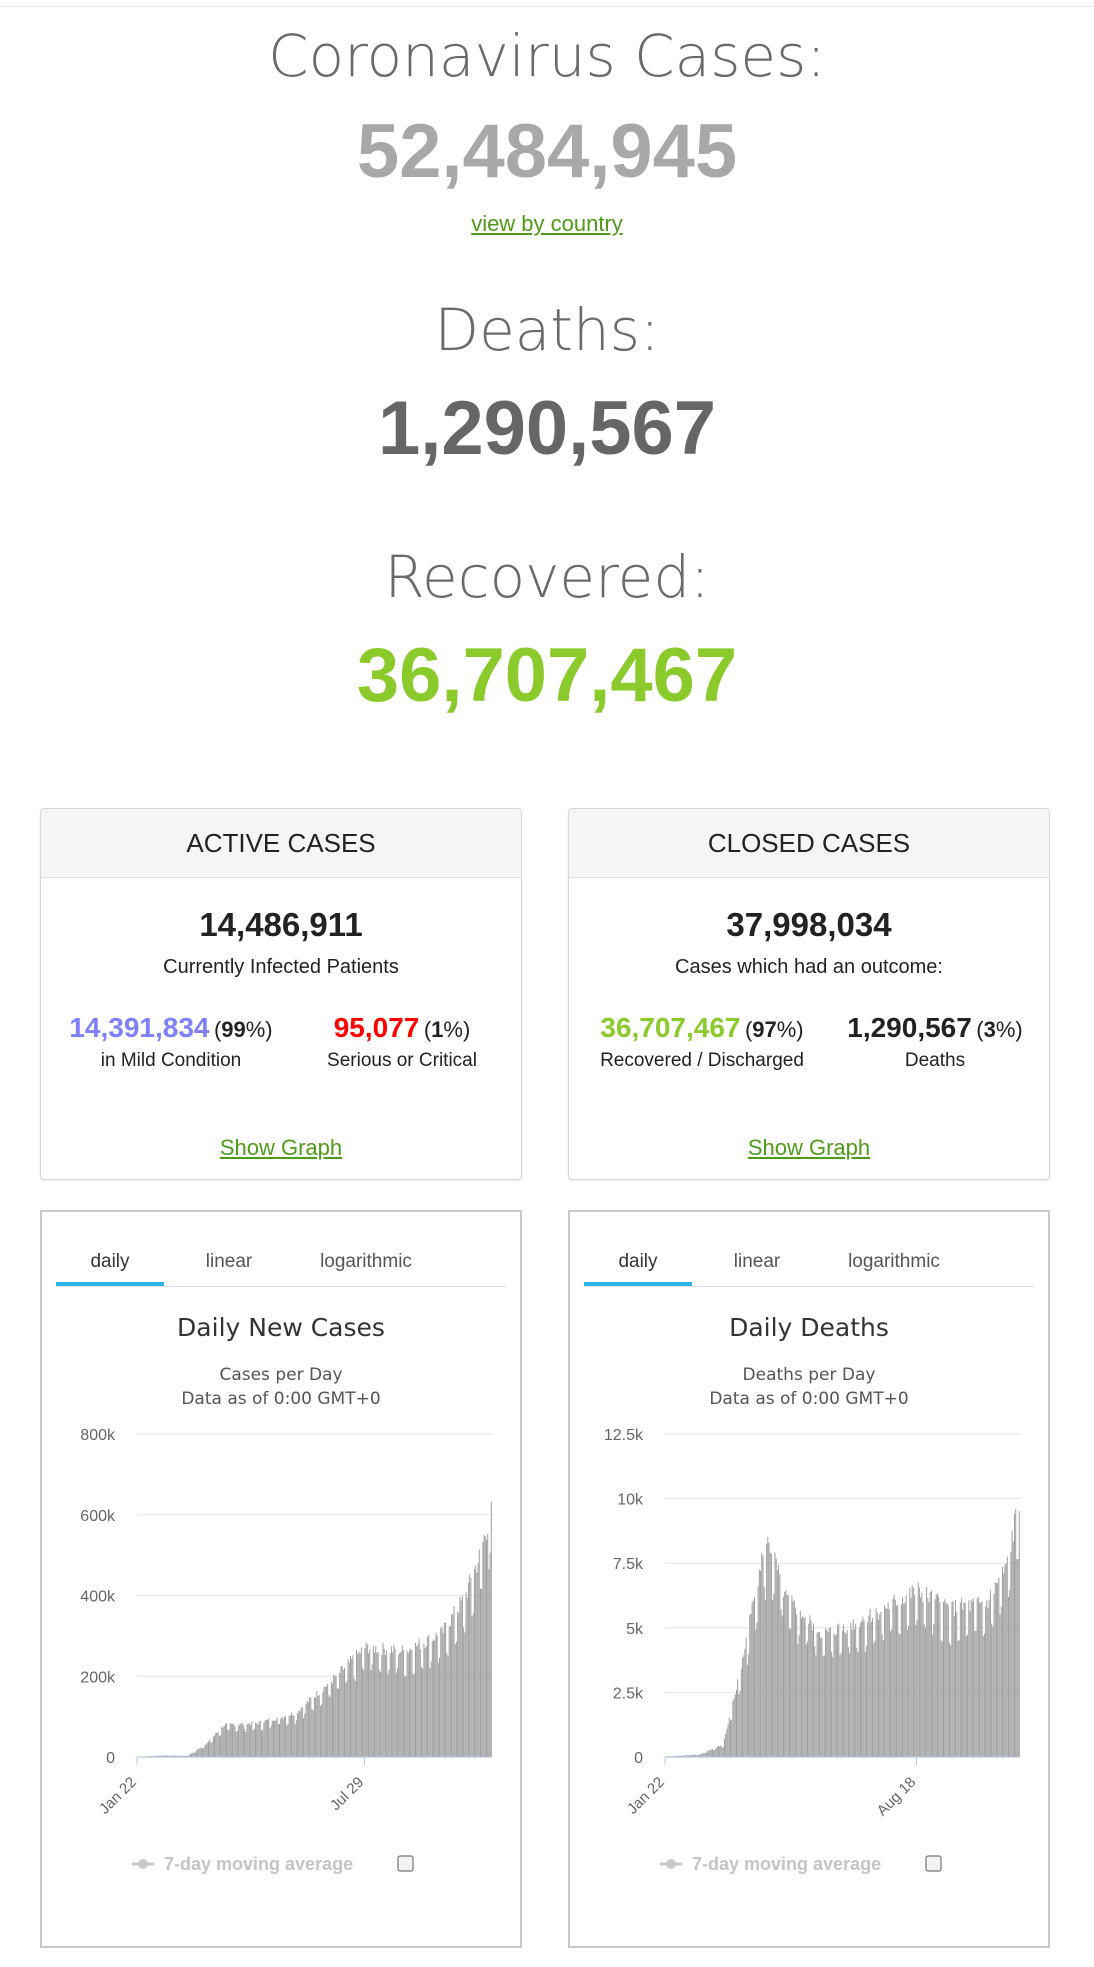  What do you see at coordinates (118, 1796) in the screenshot?
I see `x-tick-label: Jan 22` at bounding box center [118, 1796].